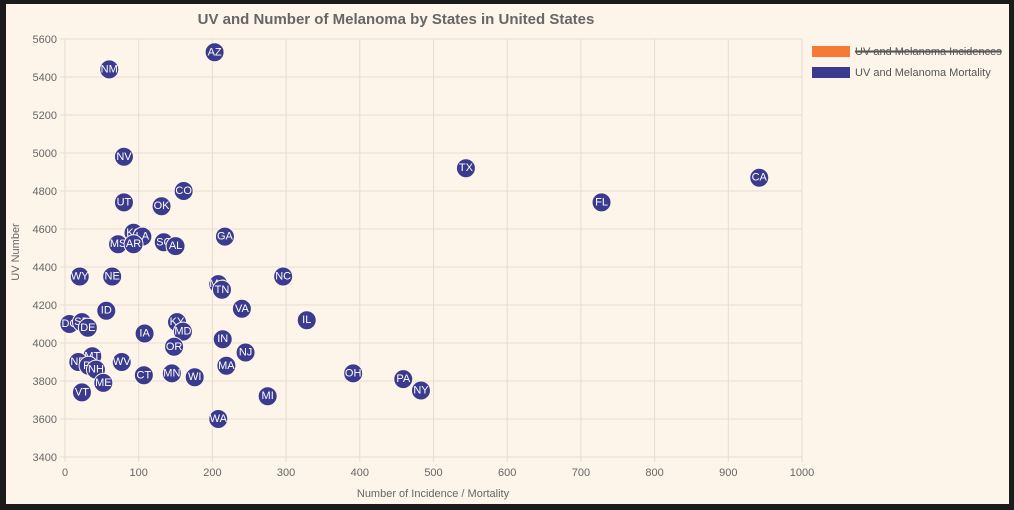 Image resolution: width=1014 pixels, height=510 pixels. I want to click on x-tick-label: 900, so click(728, 473).